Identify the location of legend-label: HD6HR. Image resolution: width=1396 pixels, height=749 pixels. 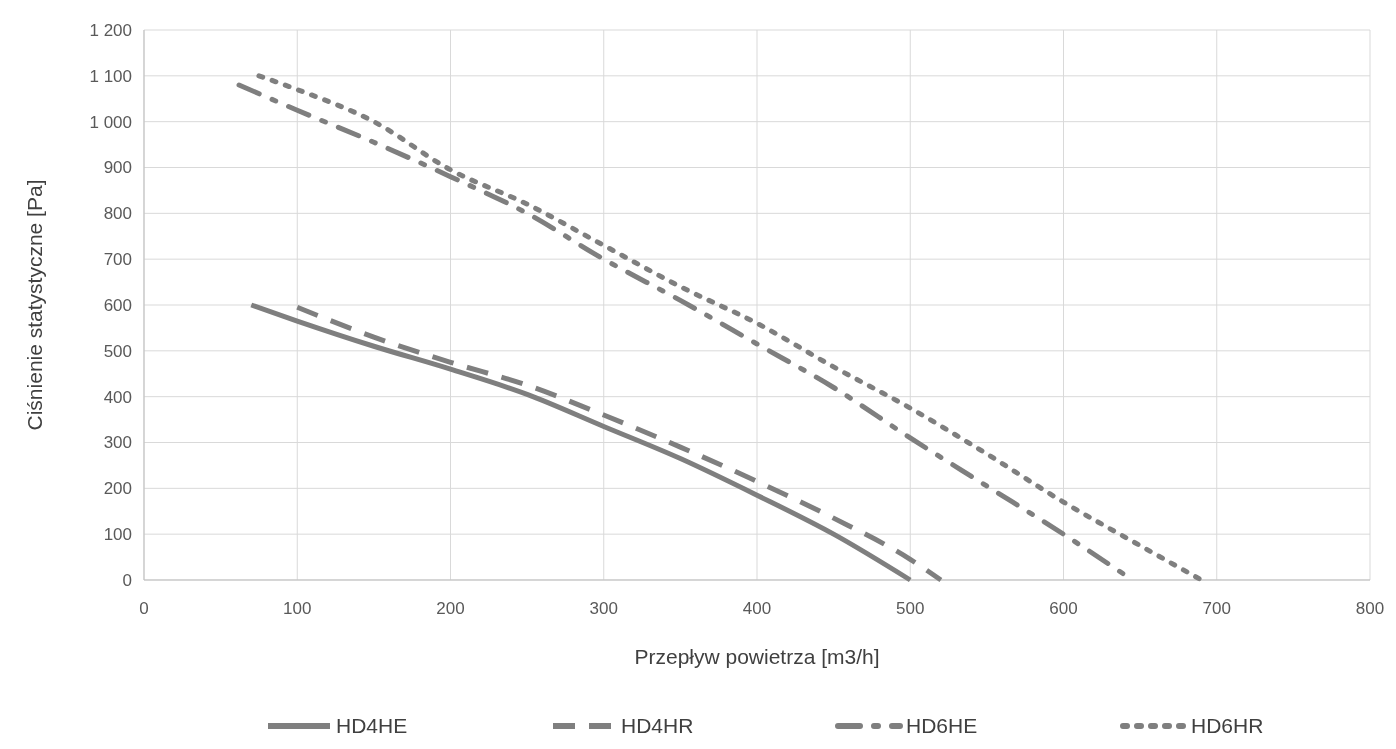
(1227, 726).